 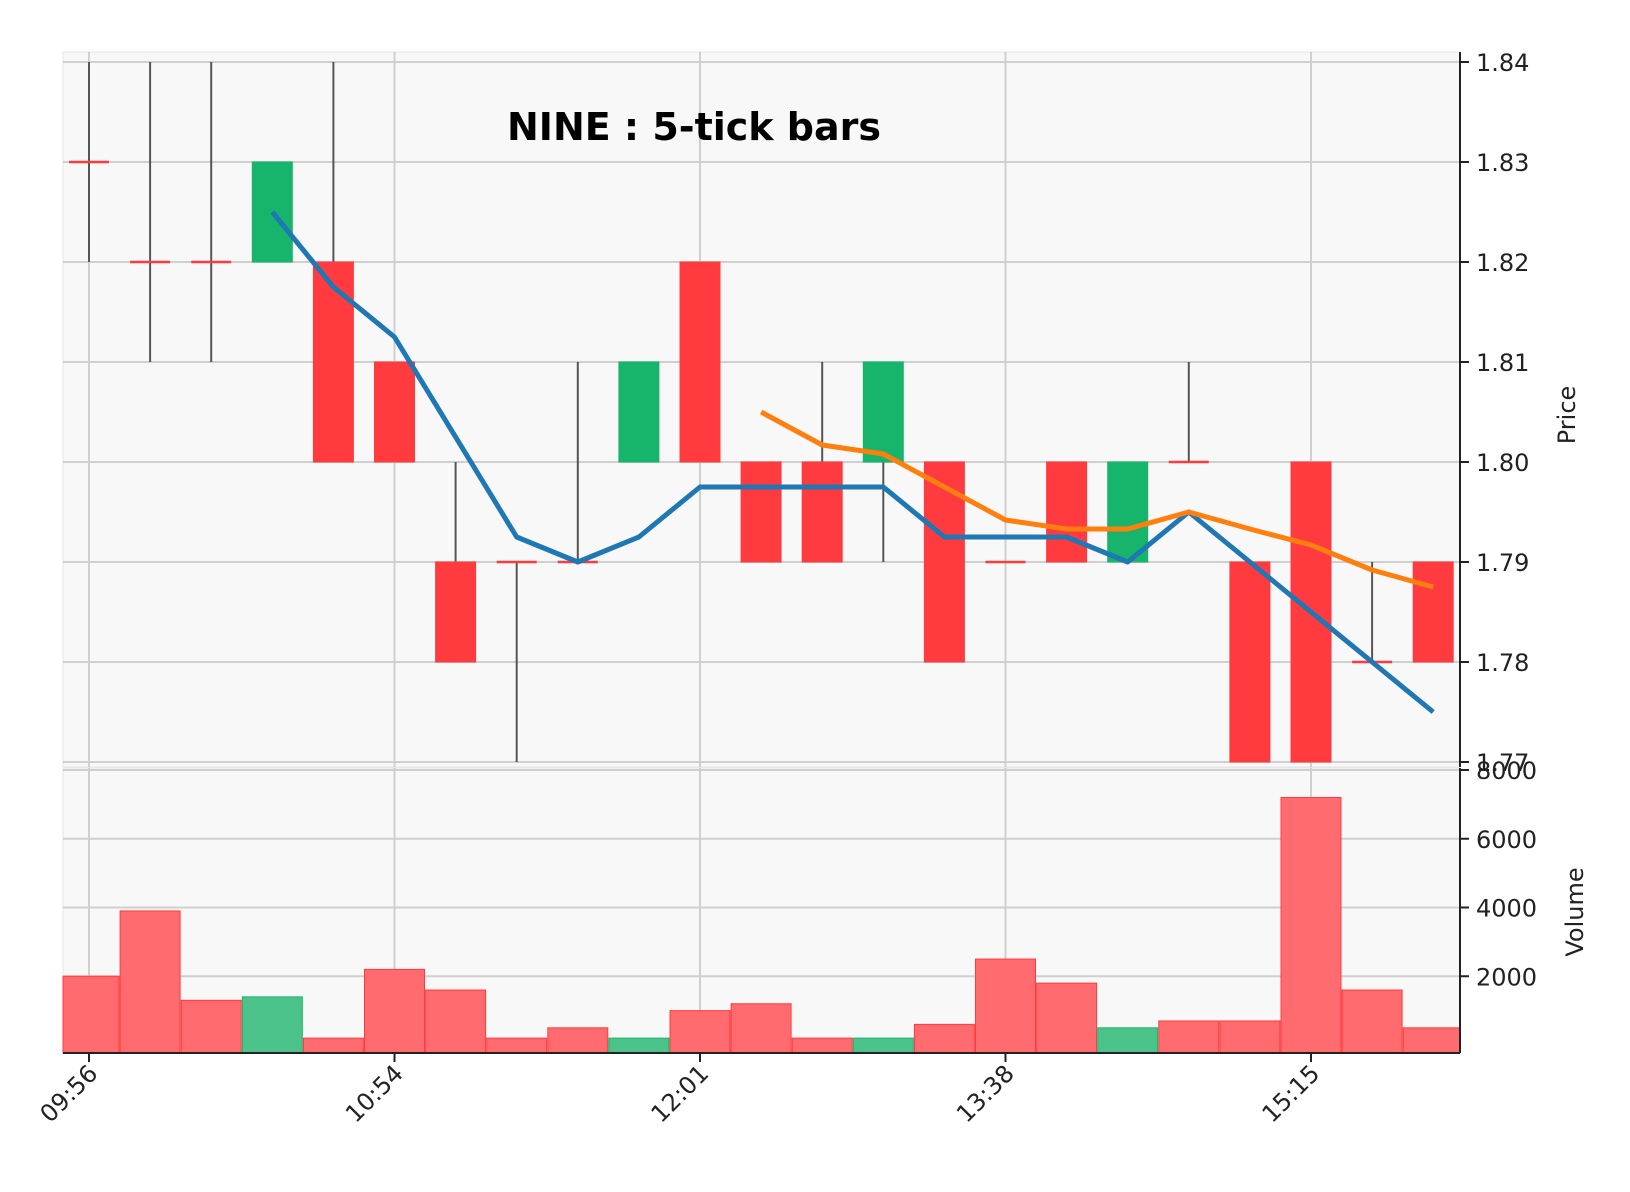 I want to click on volume-tick-label: 2000, so click(x=1506, y=977).